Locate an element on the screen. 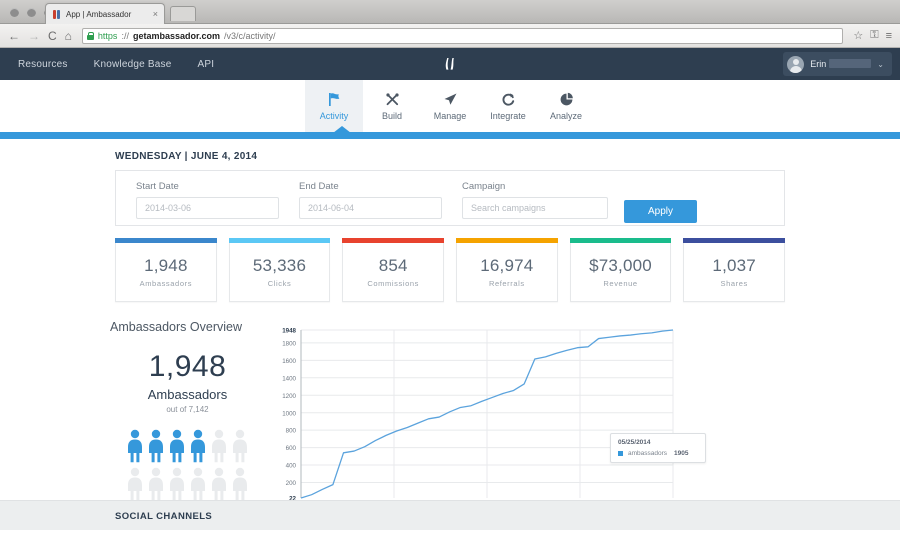  kpi-value: $73,000 is located at coordinates (620, 265).